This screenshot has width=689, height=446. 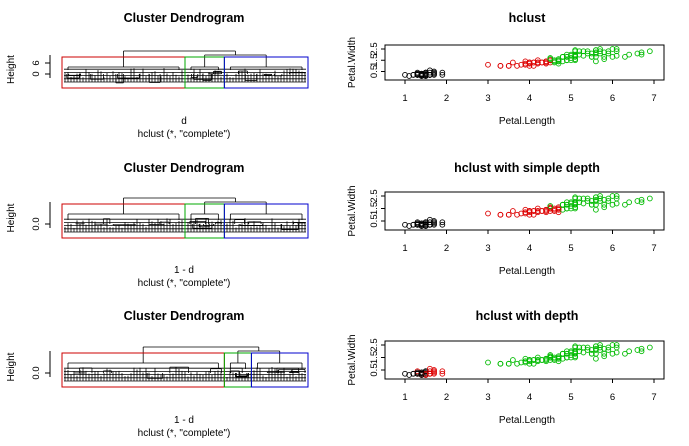 What do you see at coordinates (527, 420) in the screenshot?
I see `scatter-xlabel: Petal.Length` at bounding box center [527, 420].